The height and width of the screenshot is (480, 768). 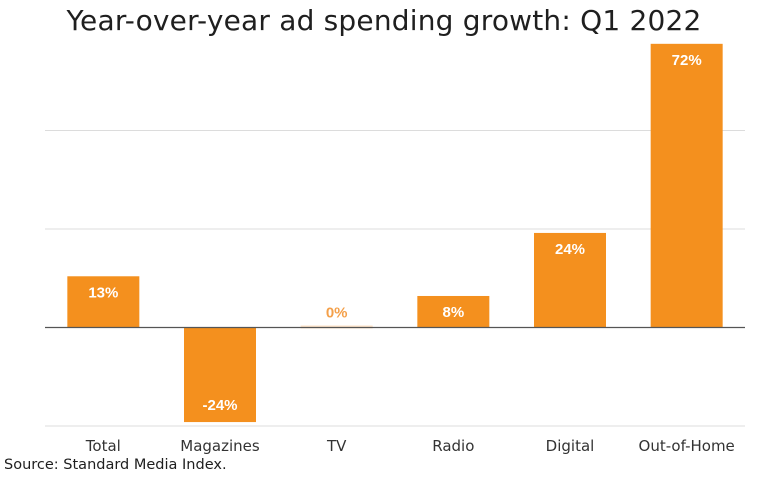 I want to click on data-label: 72%, so click(x=687, y=60).